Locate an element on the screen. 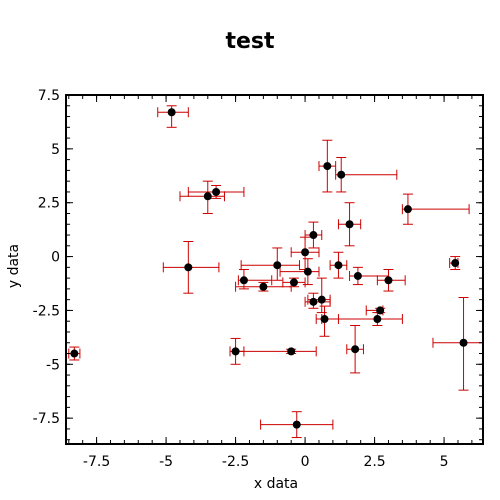  y-tick-label: 2.5 is located at coordinates (49, 204).